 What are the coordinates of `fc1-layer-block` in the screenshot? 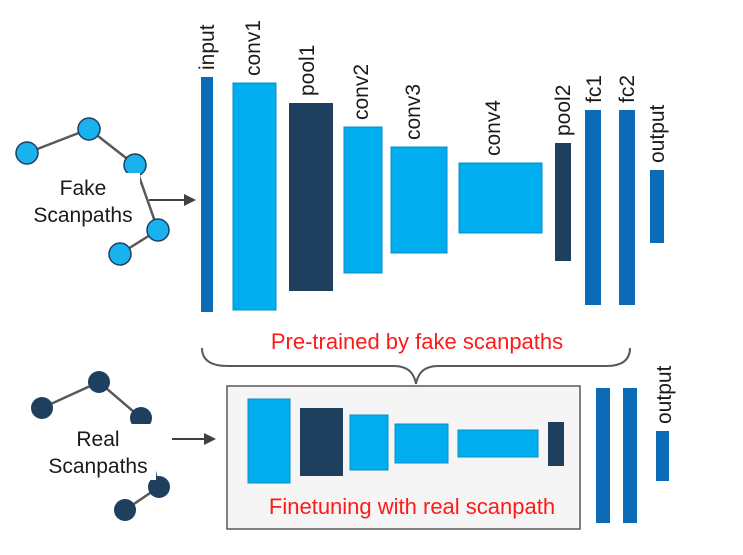 It's located at (593, 207).